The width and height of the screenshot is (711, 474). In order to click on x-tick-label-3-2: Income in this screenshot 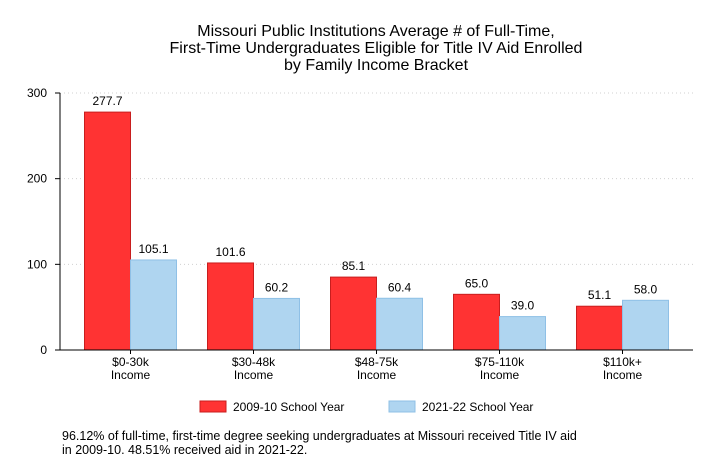, I will do `click(377, 375)`.